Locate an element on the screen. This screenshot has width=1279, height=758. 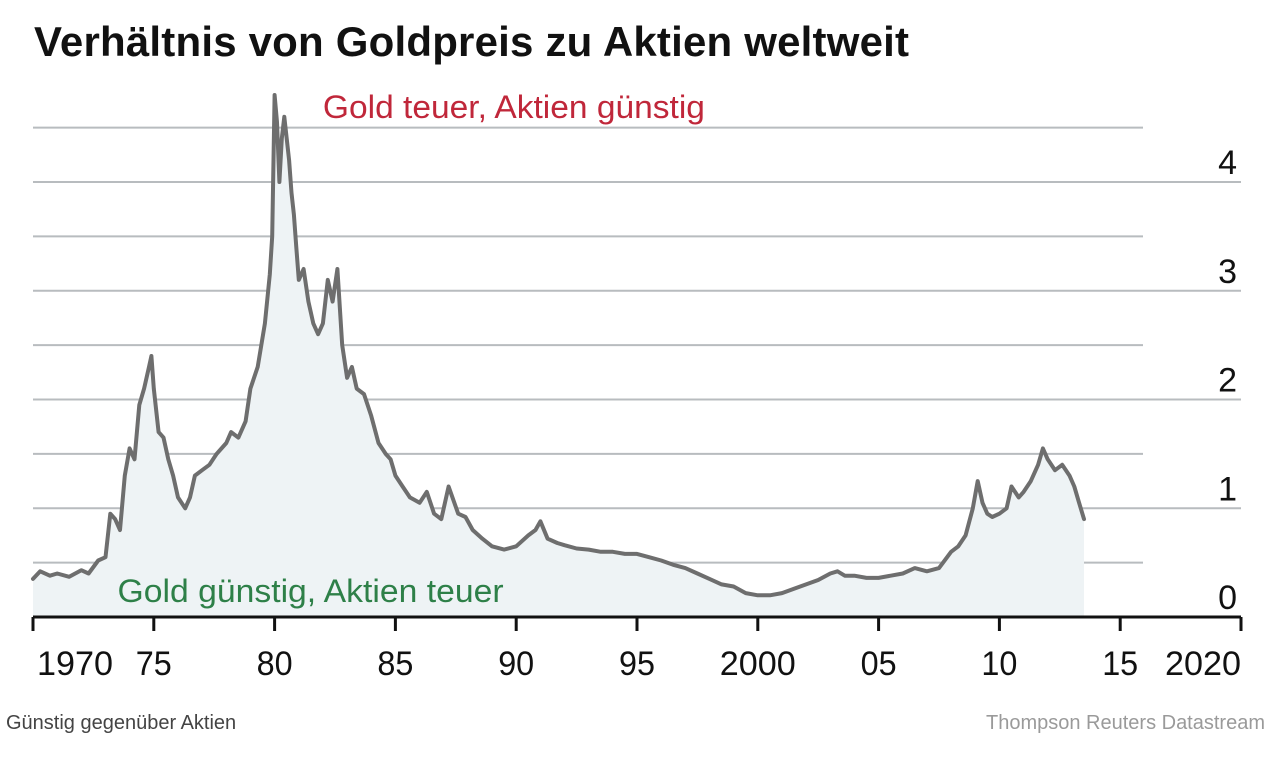
x-tick-label: 75 is located at coordinates (154, 664).